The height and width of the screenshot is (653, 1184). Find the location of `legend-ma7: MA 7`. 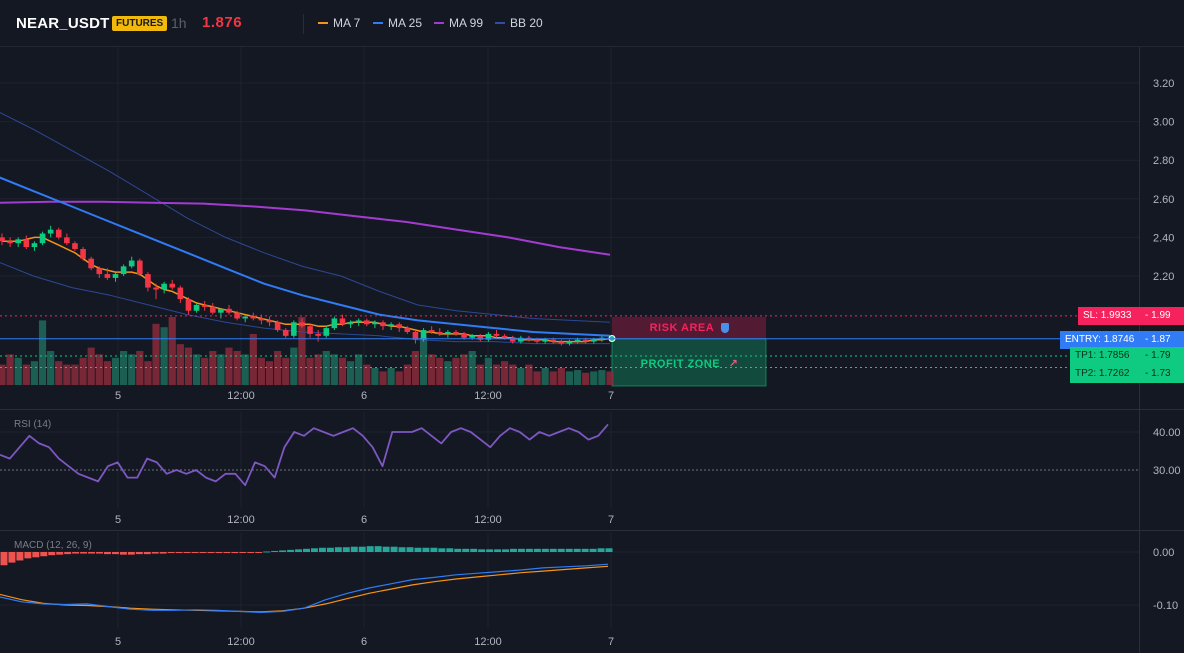

legend-ma7: MA 7 is located at coordinates (339, 23).